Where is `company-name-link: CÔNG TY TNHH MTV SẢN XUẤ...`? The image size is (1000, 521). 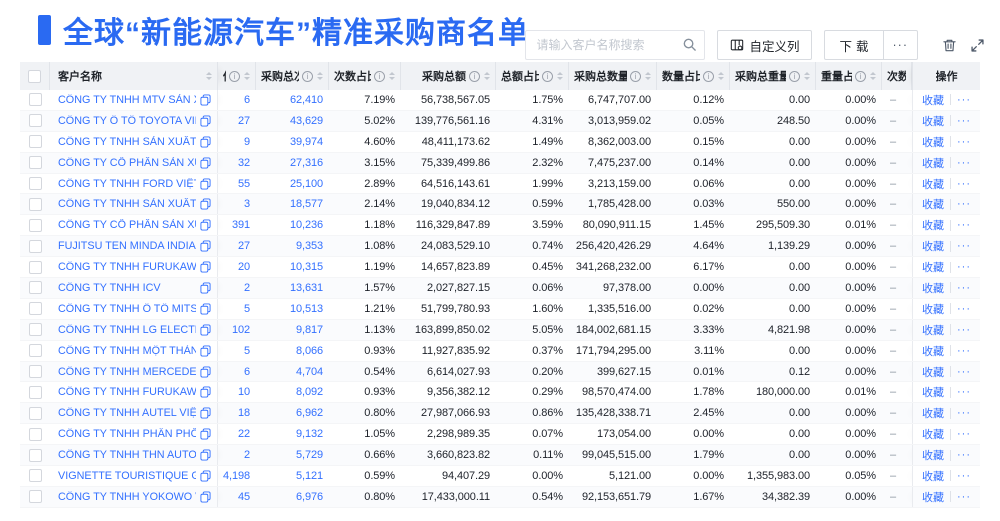 company-name-link: CÔNG TY TNHH MTV SẢN XUẤ... is located at coordinates (127, 99).